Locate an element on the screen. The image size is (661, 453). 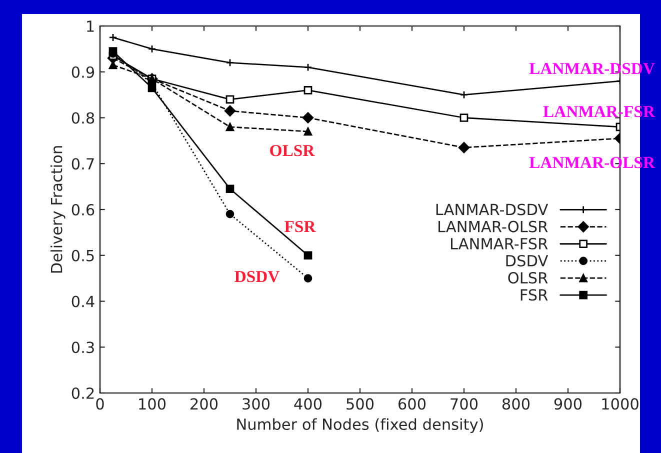
x-tick-label: 400 is located at coordinates (308, 404).